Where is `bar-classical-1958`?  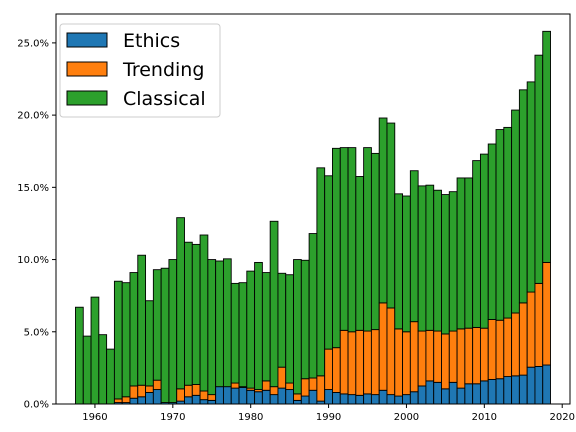 bar-classical-1958 is located at coordinates (79, 355).